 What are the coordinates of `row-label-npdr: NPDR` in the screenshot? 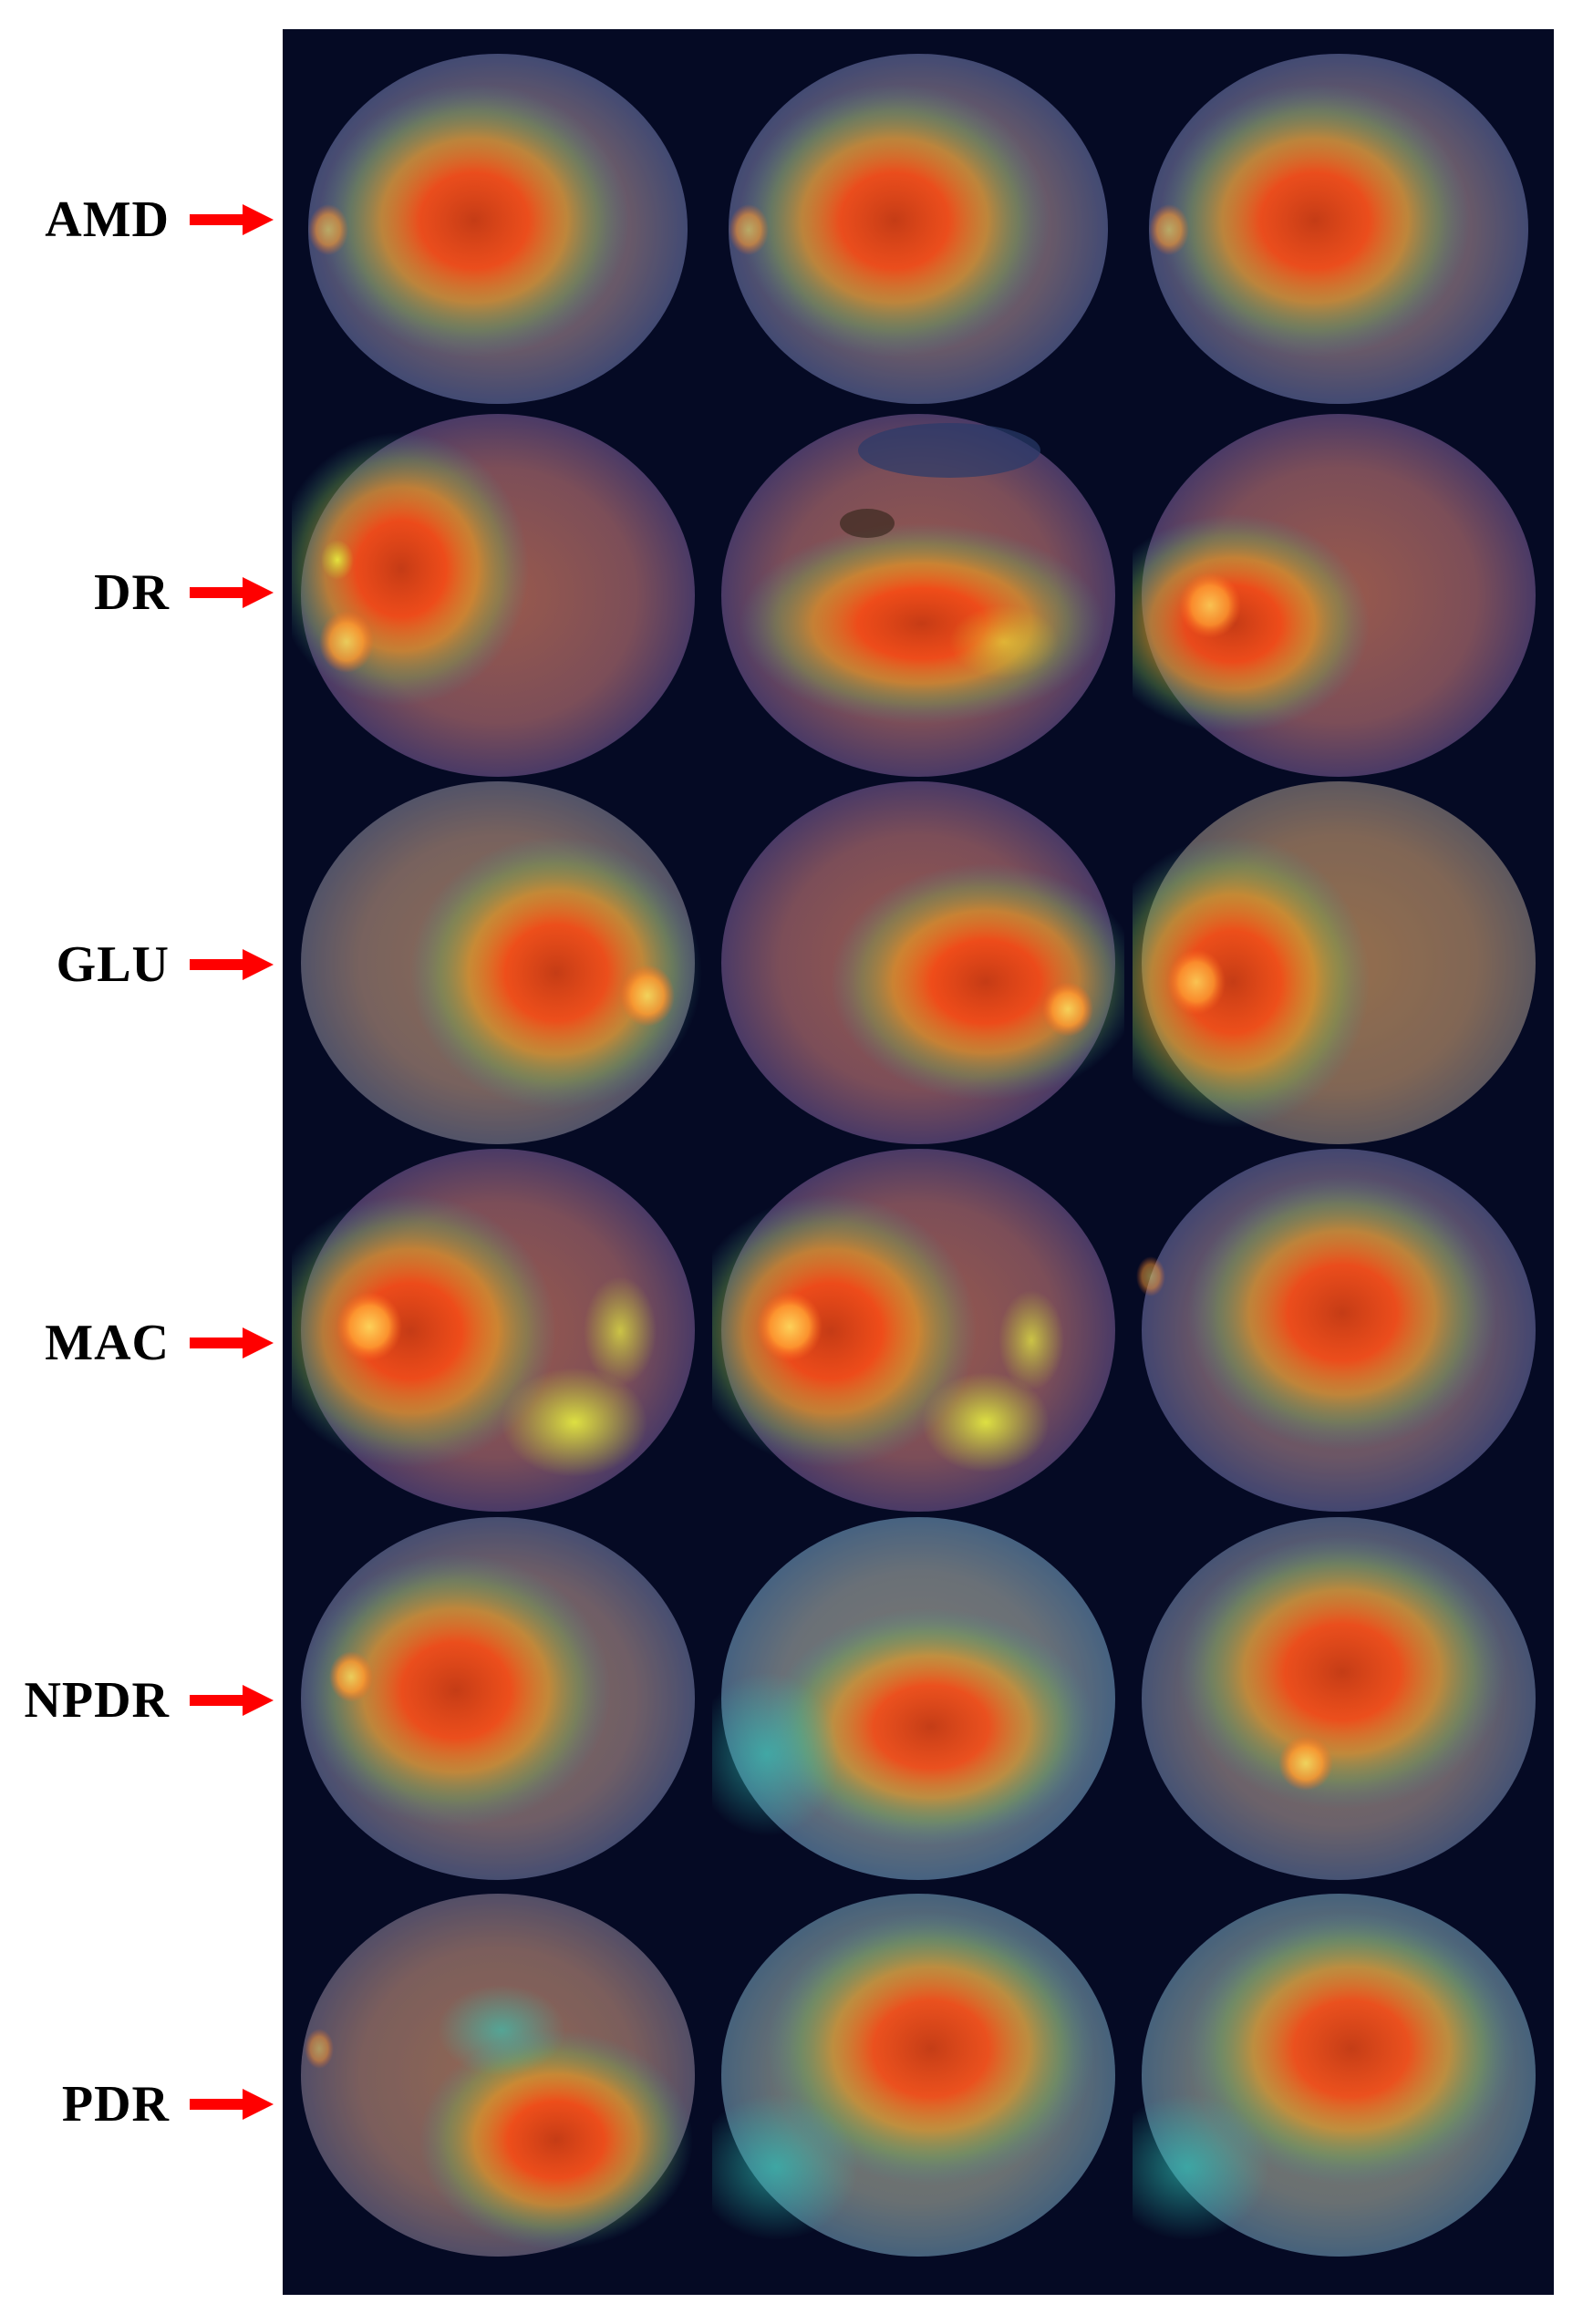 It's located at (137, 1700).